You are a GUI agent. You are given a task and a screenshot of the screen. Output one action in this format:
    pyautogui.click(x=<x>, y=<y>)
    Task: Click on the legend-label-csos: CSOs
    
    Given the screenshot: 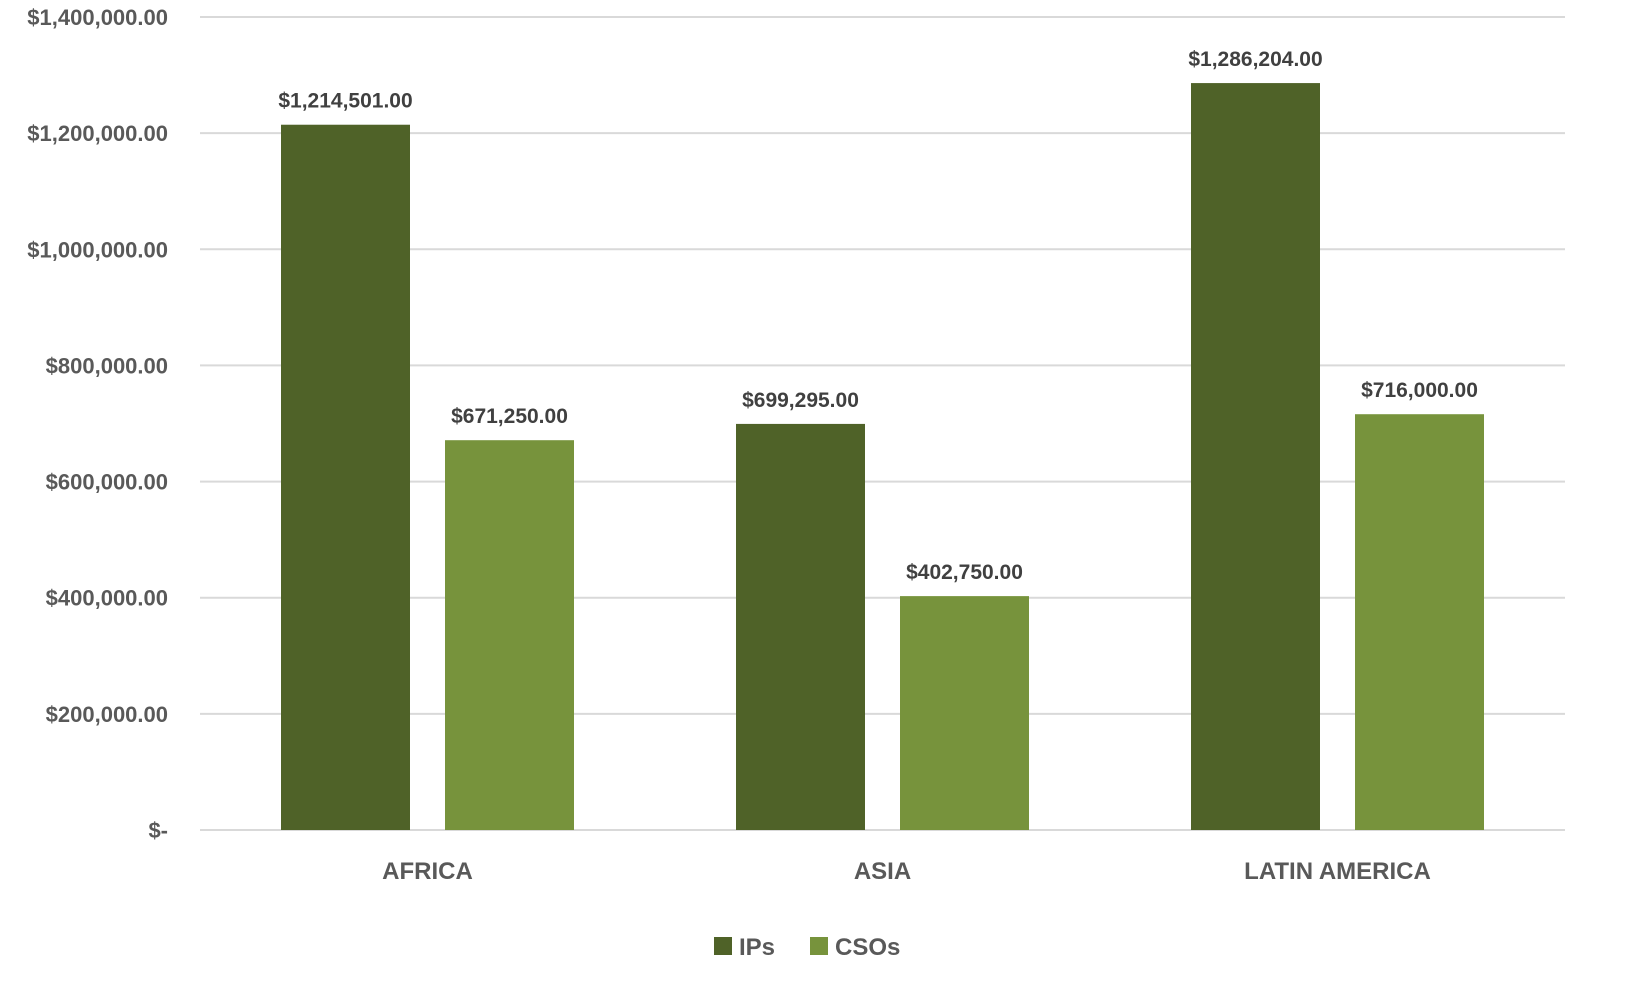 What is the action you would take?
    pyautogui.click(x=867, y=947)
    